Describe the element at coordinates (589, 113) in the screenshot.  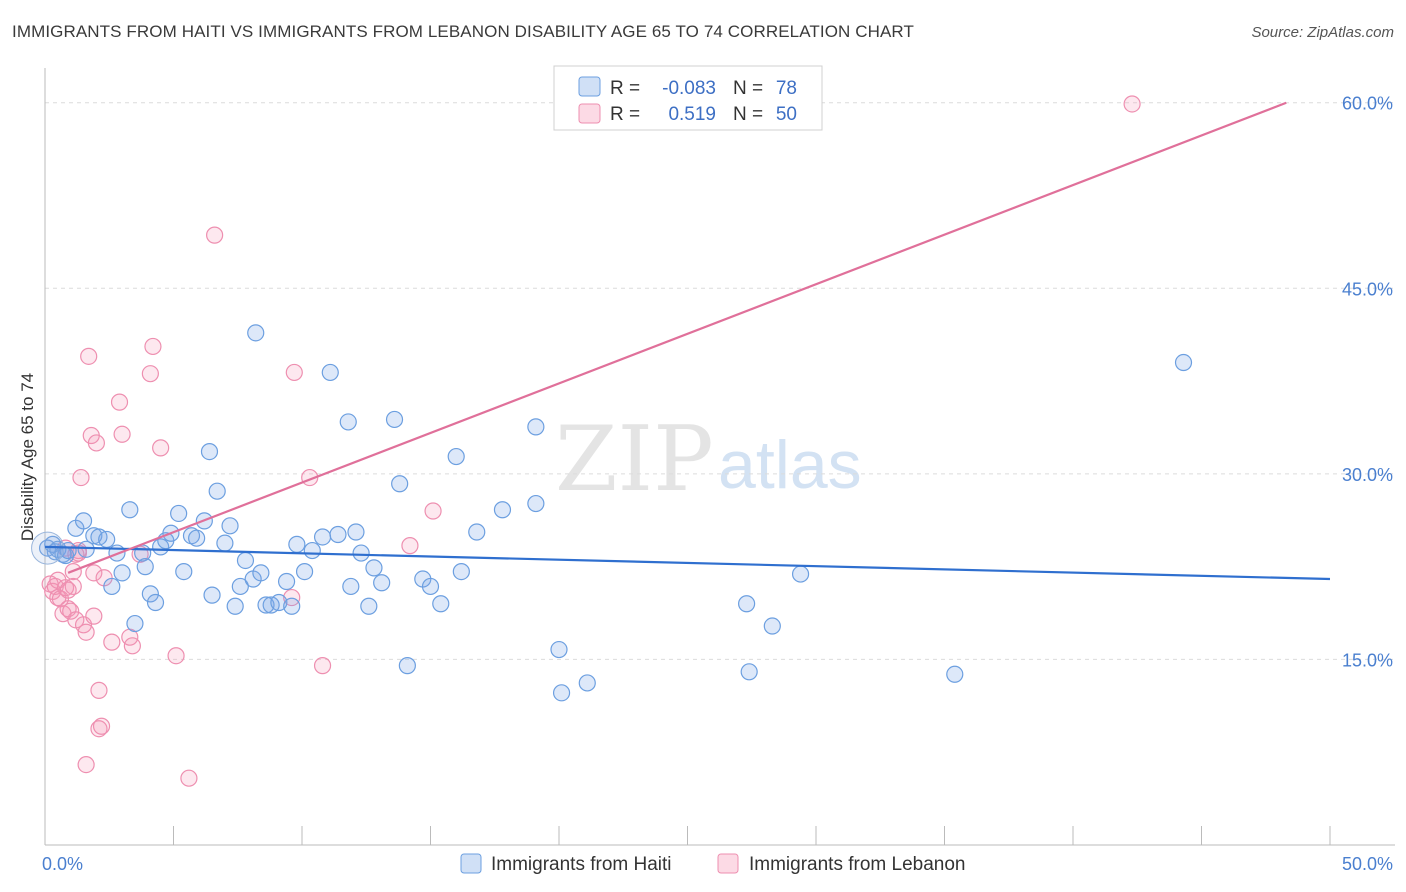
I see `legend-lebanon-swatch` at that location.